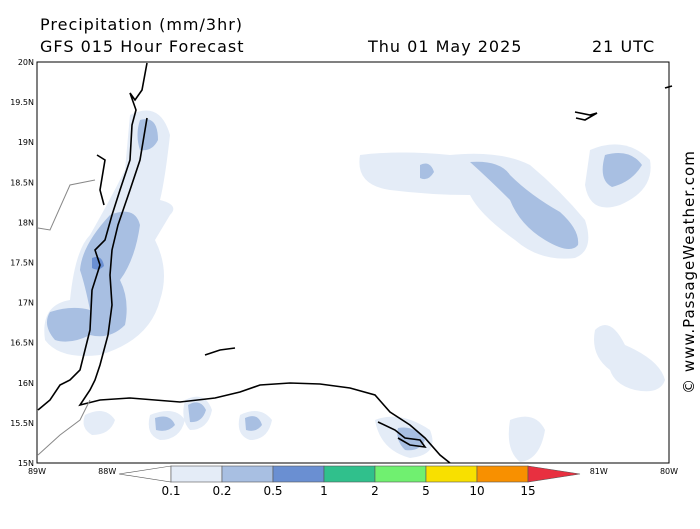 The image size is (700, 529). Describe the element at coordinates (170, 491) in the screenshot. I see `colorbar-label: 0.1` at that location.